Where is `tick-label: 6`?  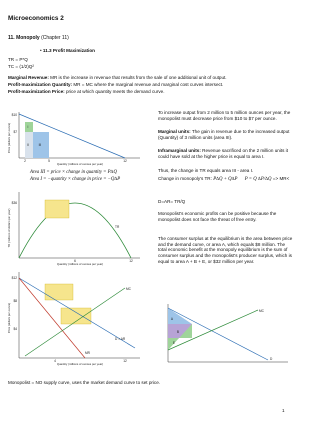 tick-label: 6 is located at coordinates (75, 261).